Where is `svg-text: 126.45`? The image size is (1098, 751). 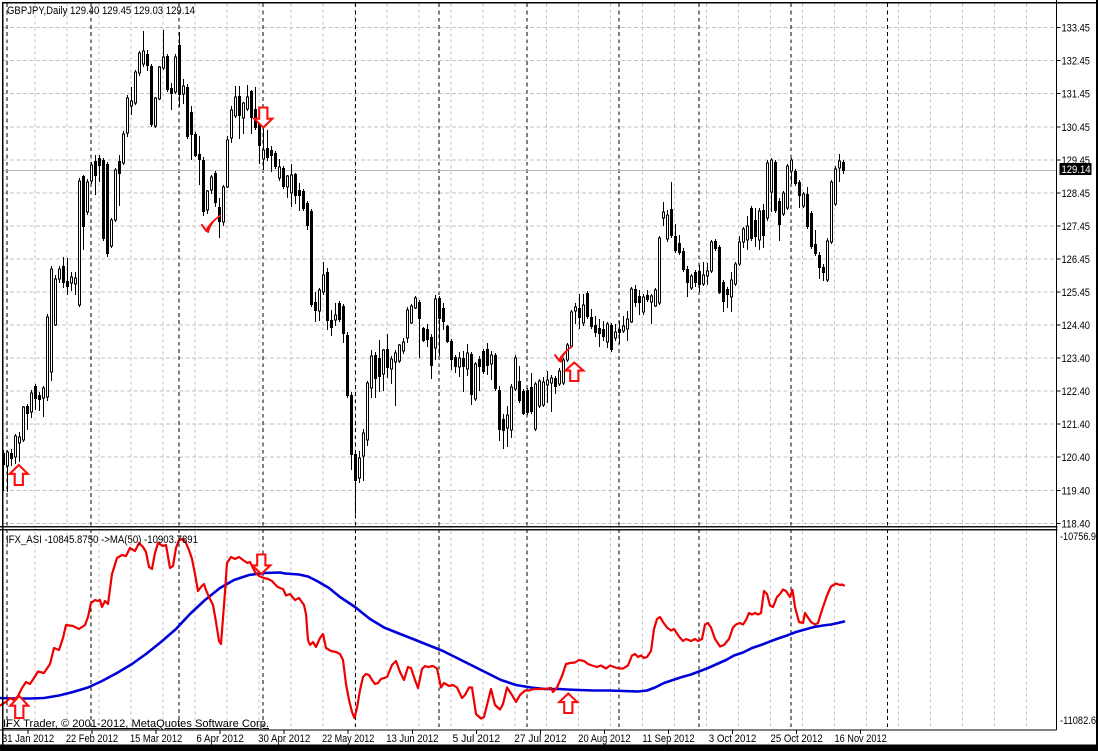 svg-text: 126.45 is located at coordinates (1076, 260).